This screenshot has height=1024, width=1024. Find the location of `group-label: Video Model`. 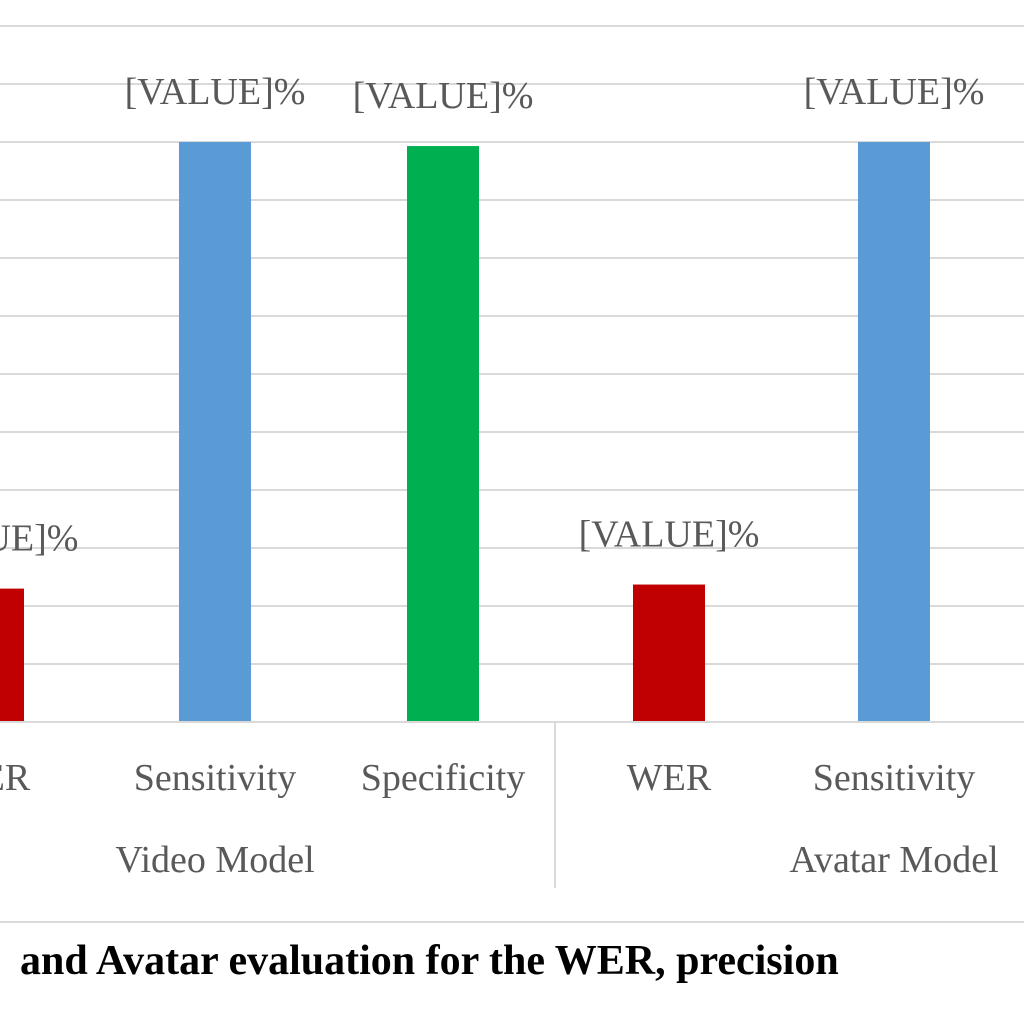

group-label: Video Model is located at coordinates (214, 860).